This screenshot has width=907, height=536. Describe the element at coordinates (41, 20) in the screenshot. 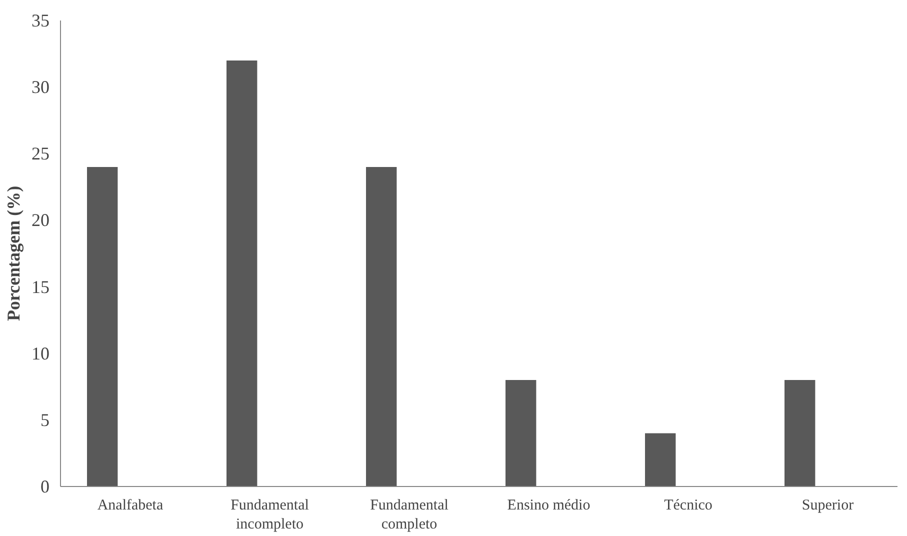

I see `y-tick-label: 35` at that location.